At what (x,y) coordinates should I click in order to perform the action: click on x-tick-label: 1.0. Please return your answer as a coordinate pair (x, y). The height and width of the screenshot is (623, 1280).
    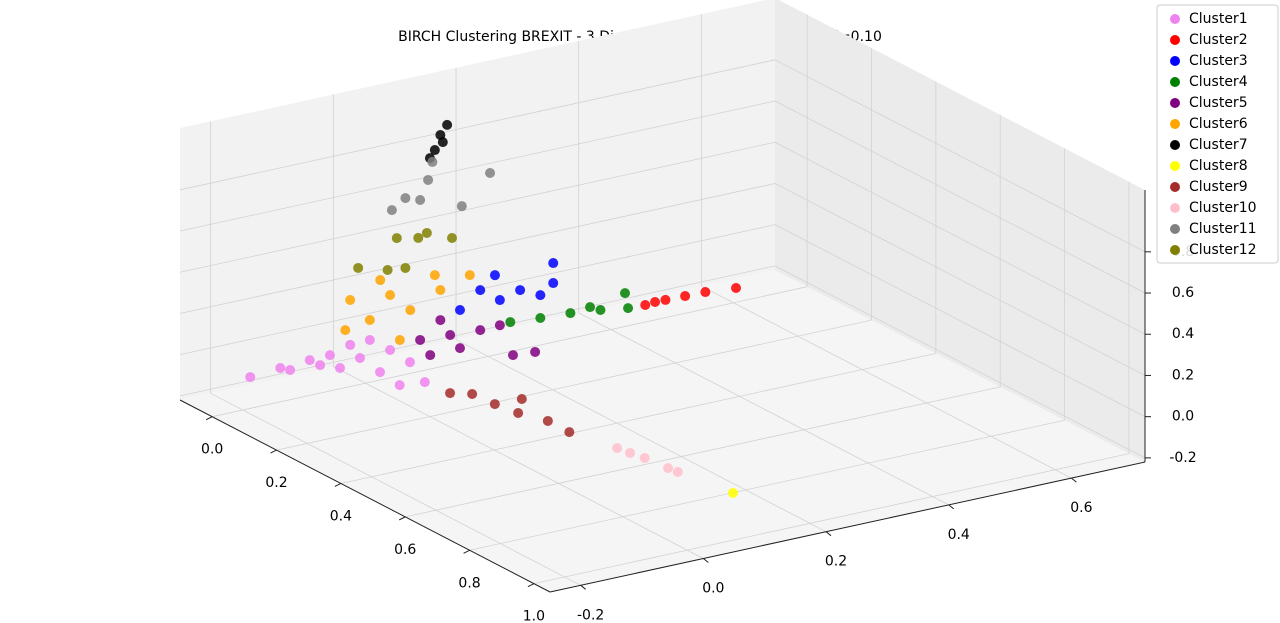
    Looking at the image, I should click on (534, 616).